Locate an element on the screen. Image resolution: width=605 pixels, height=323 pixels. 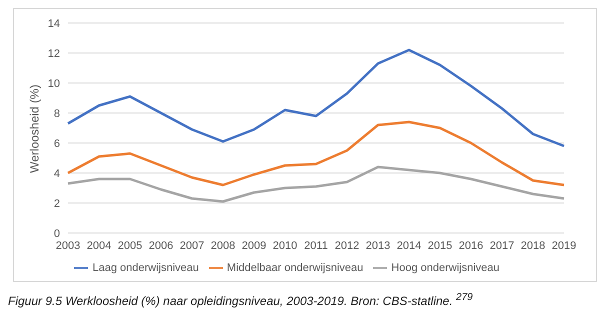
legend-label: Middelbaar onderwijsniveau is located at coordinates (295, 268).